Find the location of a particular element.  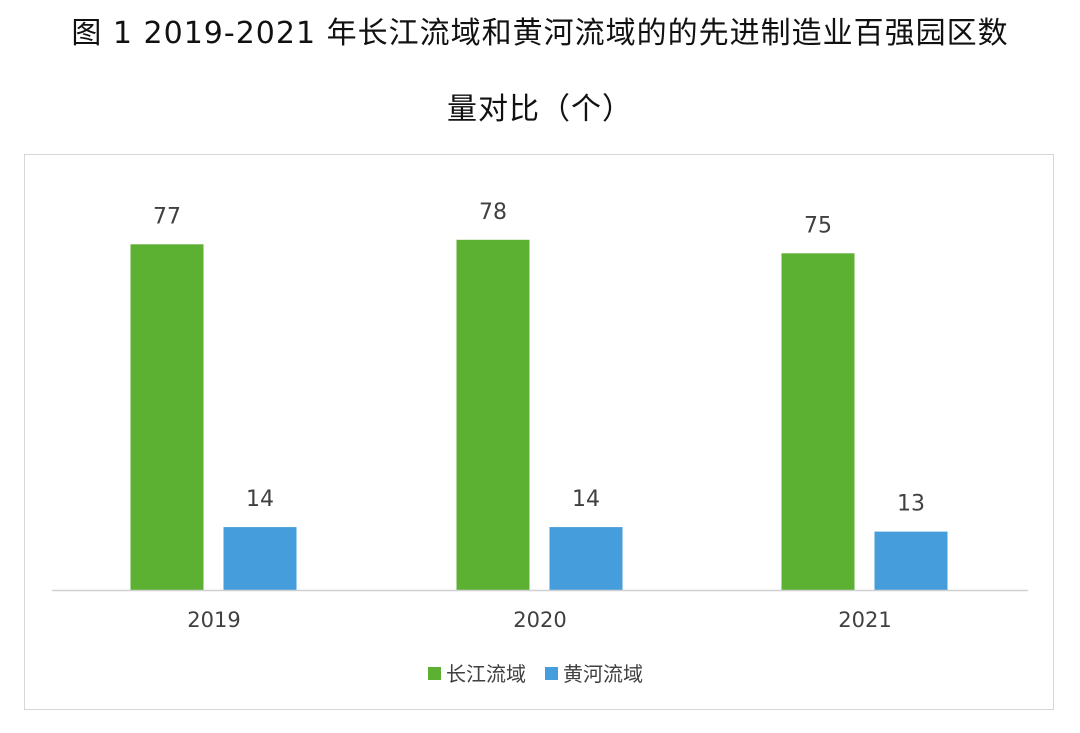

data-label-2021-series-1: 75 is located at coordinates (818, 225).